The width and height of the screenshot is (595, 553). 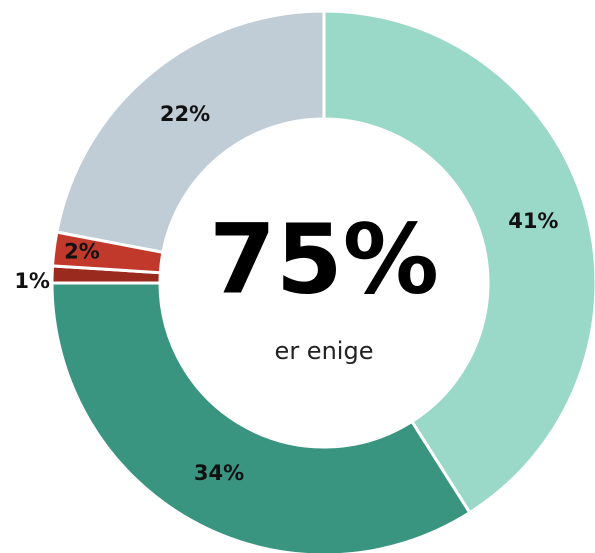 What do you see at coordinates (533, 221) in the screenshot?
I see `data-label: 41%` at bounding box center [533, 221].